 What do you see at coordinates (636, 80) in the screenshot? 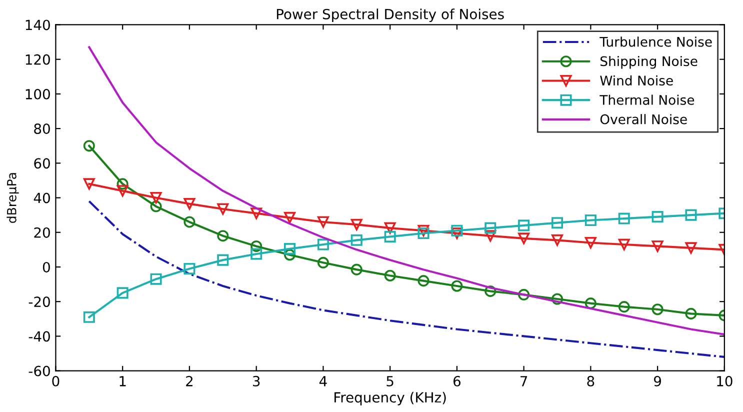
I see `legend-label: Wind Noise` at bounding box center [636, 80].